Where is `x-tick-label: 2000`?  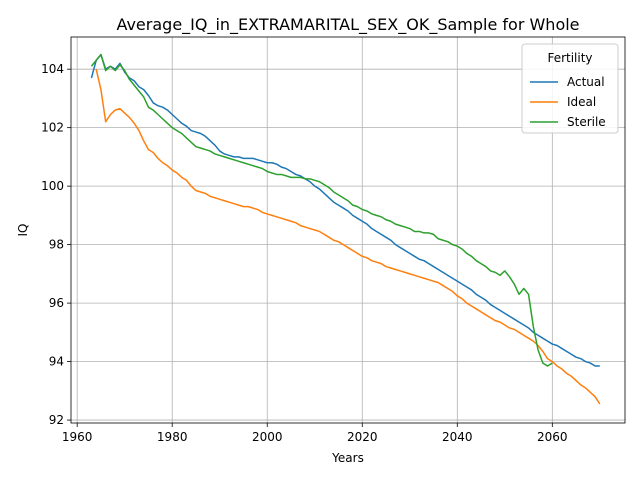
x-tick-label: 2000 is located at coordinates (267, 437).